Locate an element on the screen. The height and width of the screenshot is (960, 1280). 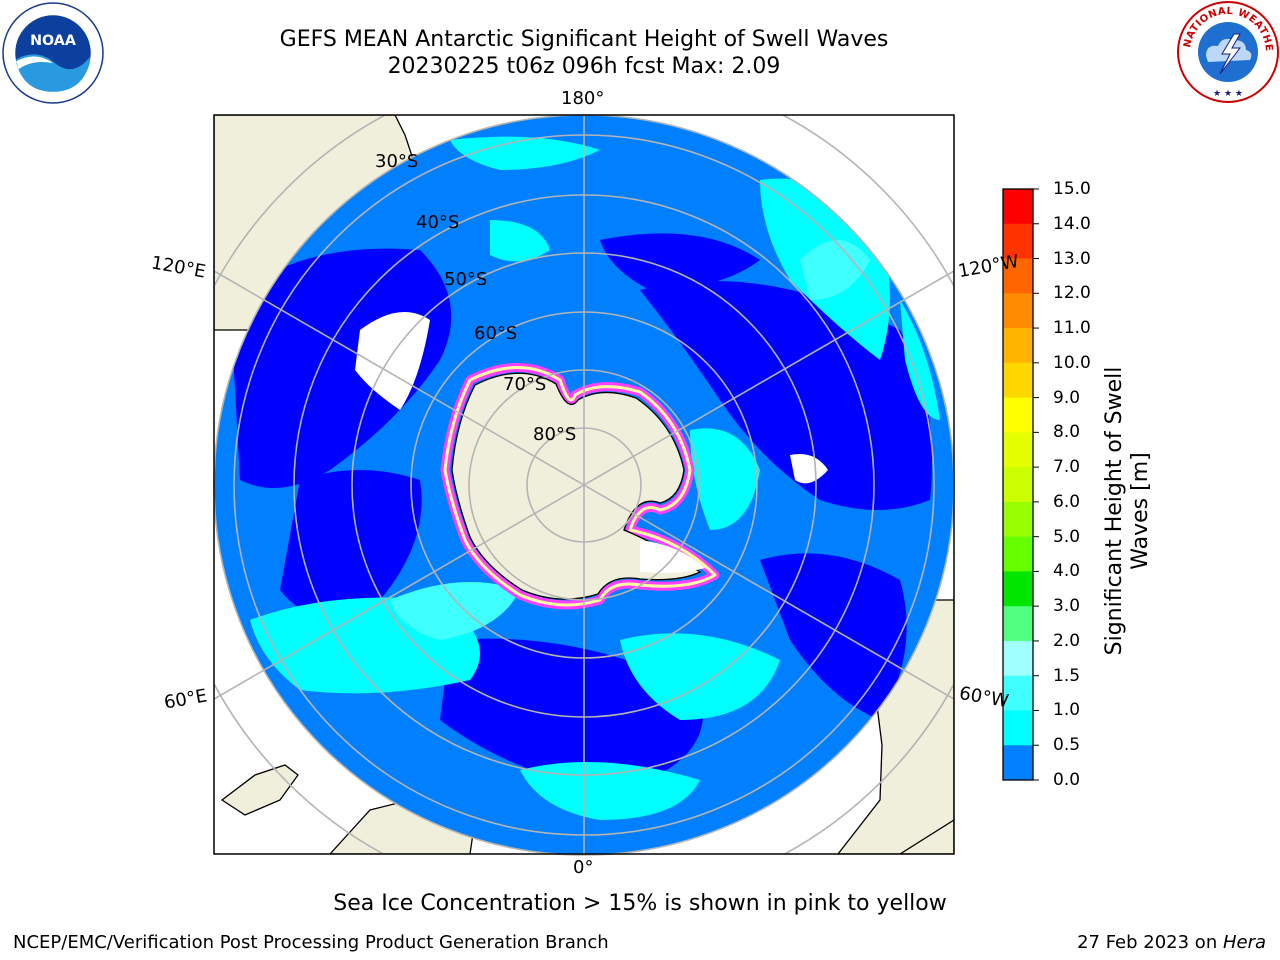
colorbar-frame is located at coordinates (1018, 484).